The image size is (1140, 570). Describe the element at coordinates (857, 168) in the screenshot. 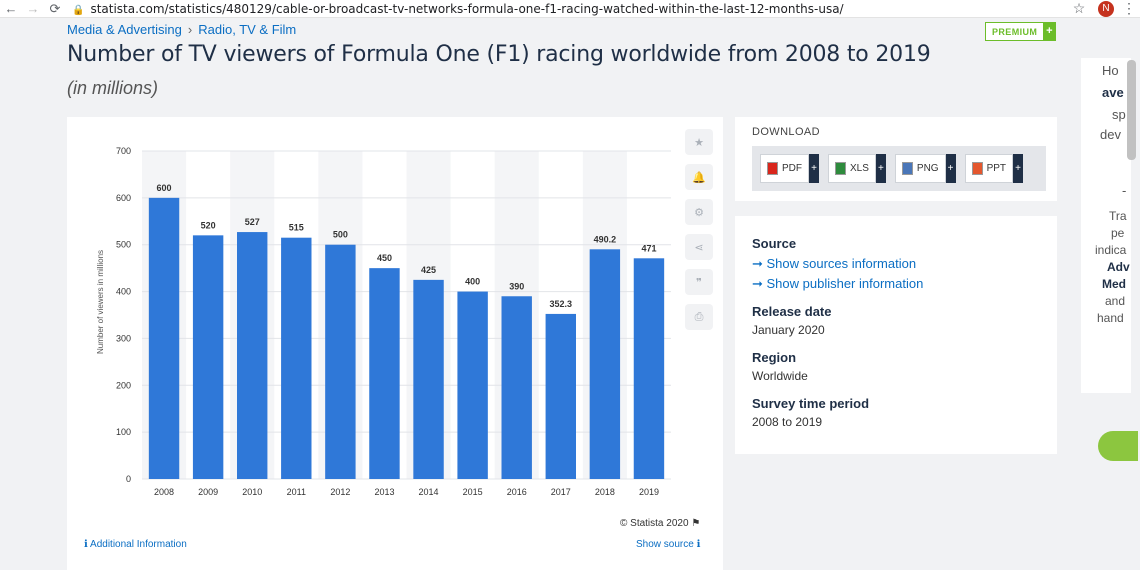

I see `download-xls-button: XLS +` at that location.